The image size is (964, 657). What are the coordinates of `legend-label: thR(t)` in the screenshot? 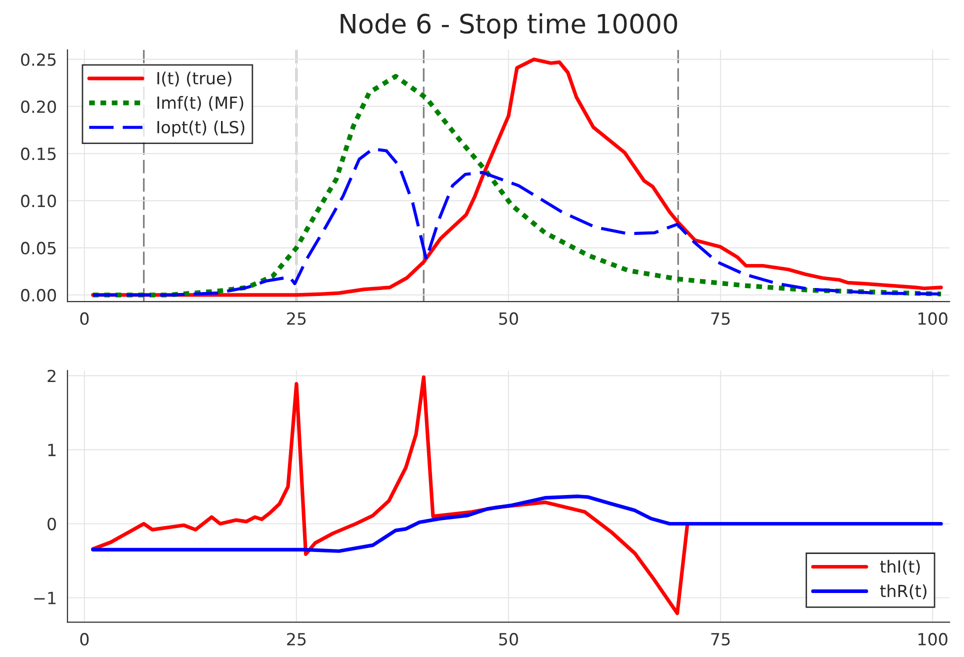 It's located at (903, 592).